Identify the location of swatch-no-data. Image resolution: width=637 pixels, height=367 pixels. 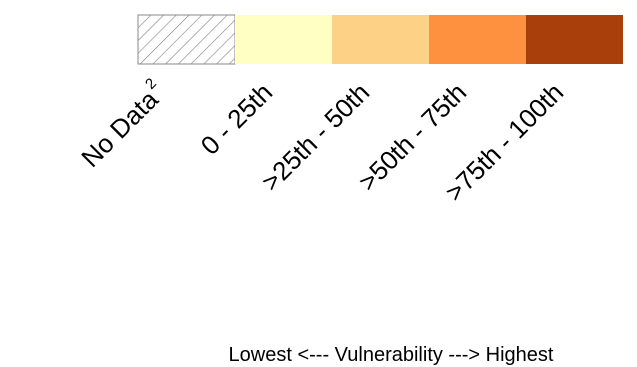
(186, 39).